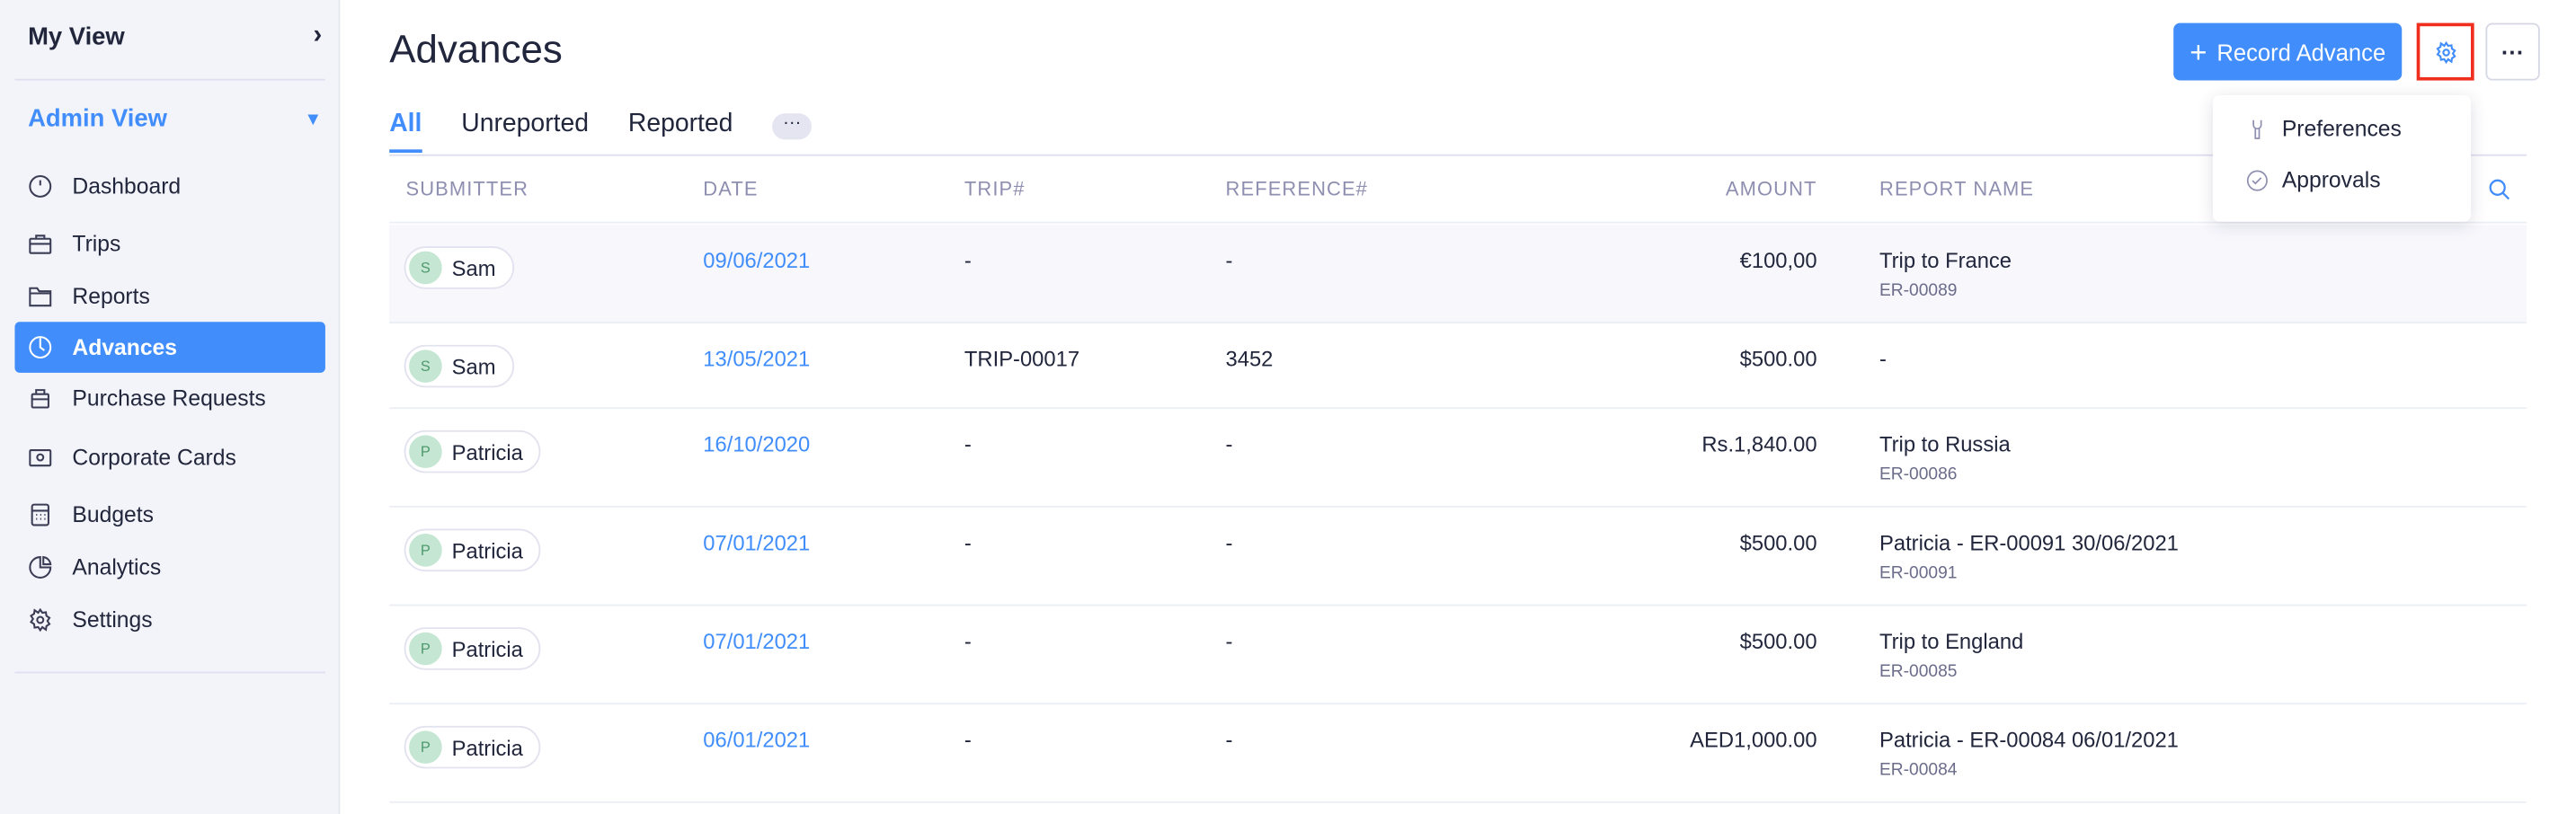 This screenshot has width=2576, height=814. I want to click on sidebar-item-label: Trips, so click(96, 244).